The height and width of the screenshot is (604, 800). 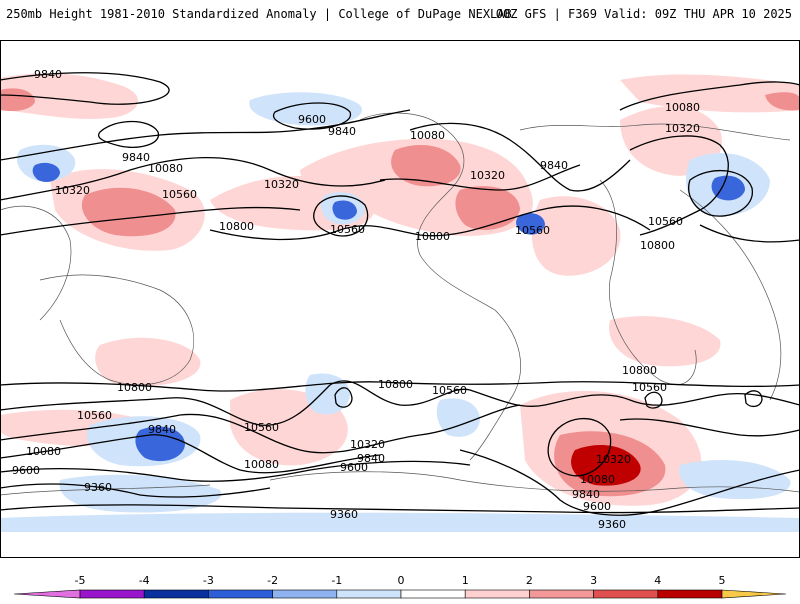 I want to click on positive-anomaly-peak, so click(x=606, y=465).